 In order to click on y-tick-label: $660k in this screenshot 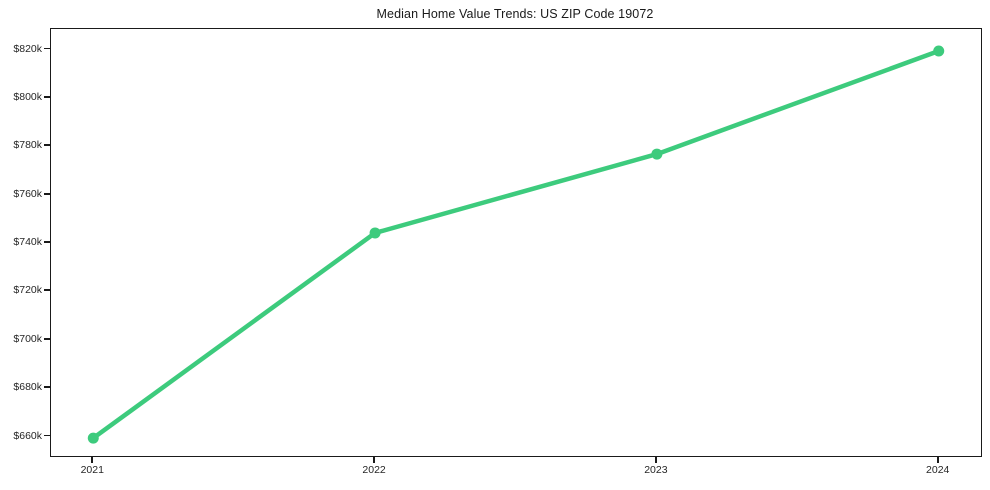, I will do `click(27, 435)`.